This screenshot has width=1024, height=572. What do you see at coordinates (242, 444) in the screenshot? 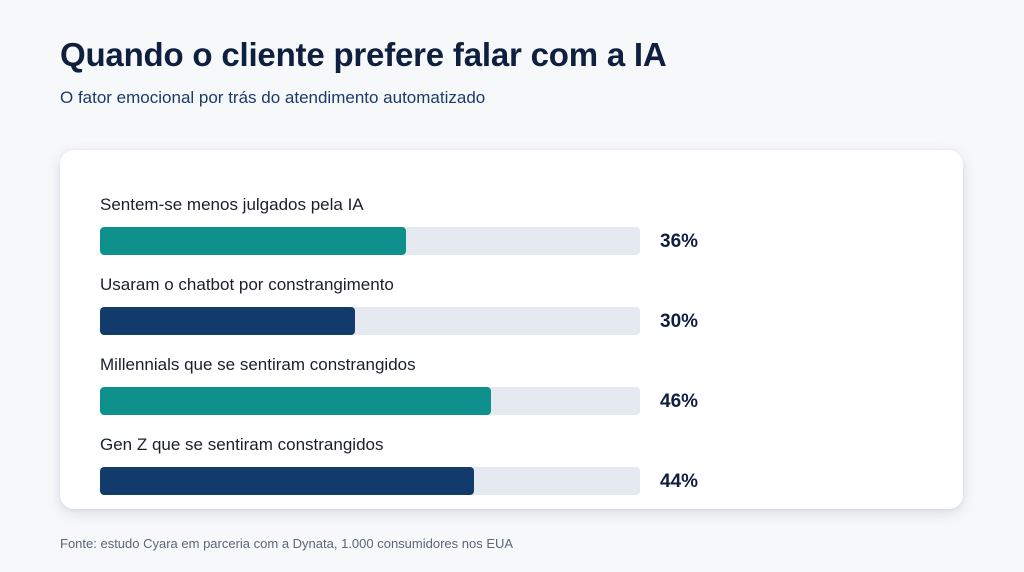
I see `bar-label: Gen Z que se sentiram constrangidos` at bounding box center [242, 444].